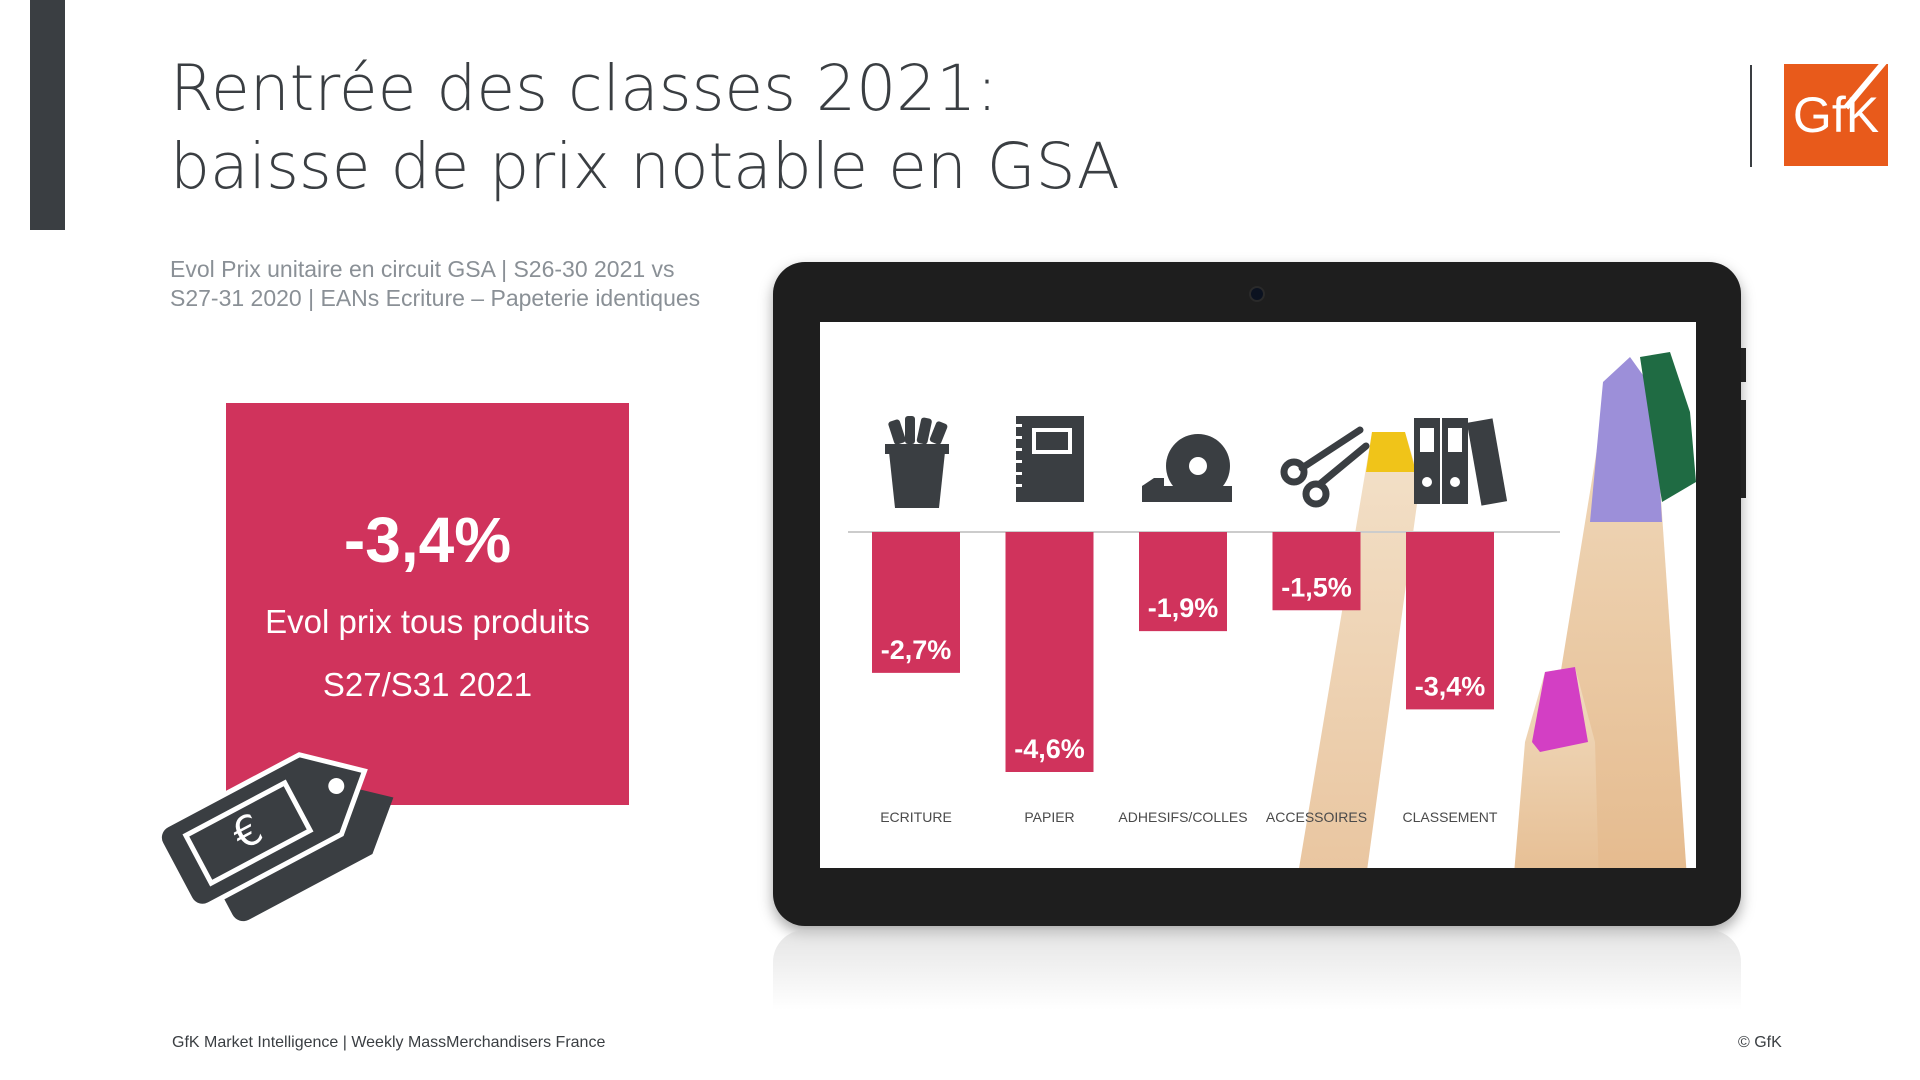 The width and height of the screenshot is (1920, 1080). What do you see at coordinates (1450, 817) in the screenshot?
I see `category-label: CLASSEMENT` at bounding box center [1450, 817].